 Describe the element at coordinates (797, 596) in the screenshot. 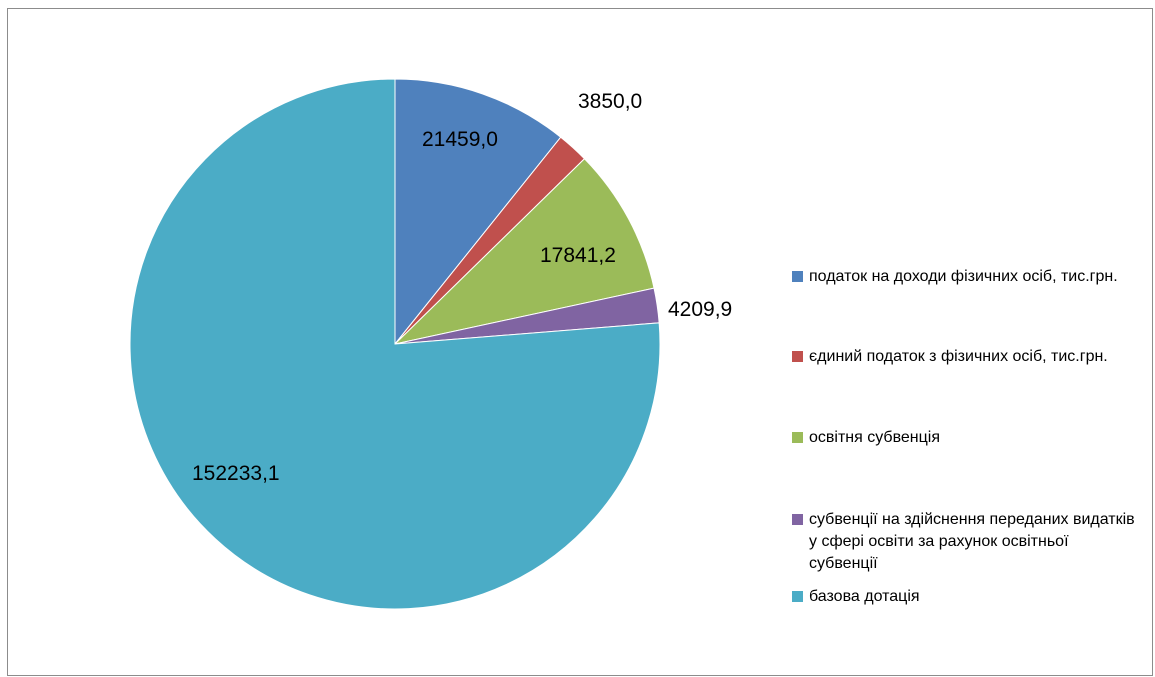

I see `legend-swatch-base-grant` at that location.